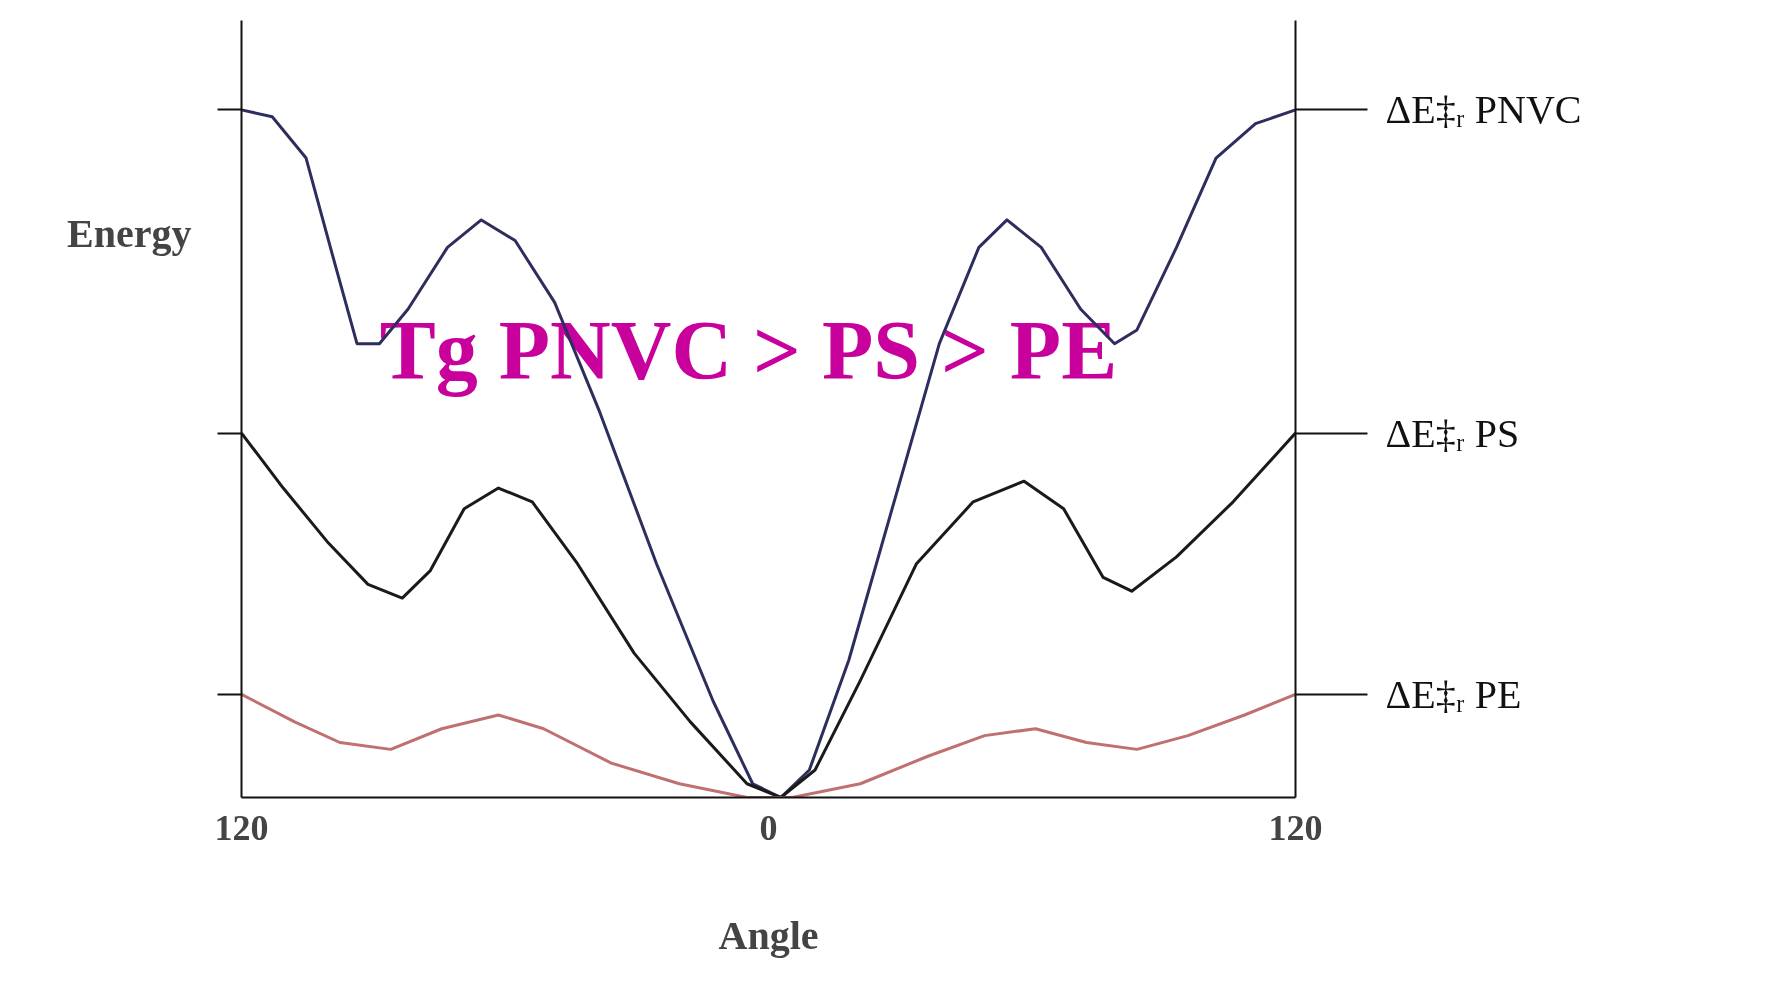  Describe the element at coordinates (1483, 110) in the screenshot. I see `ref-line-label: ΔE‡ᵣ PNVC` at that location.